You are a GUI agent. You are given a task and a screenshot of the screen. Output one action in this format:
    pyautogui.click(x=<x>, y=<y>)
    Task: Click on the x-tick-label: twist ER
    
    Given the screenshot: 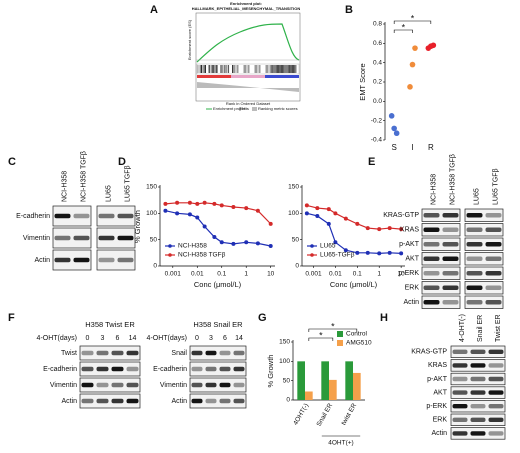 What is the action you would take?
    pyautogui.click(x=349, y=414)
    